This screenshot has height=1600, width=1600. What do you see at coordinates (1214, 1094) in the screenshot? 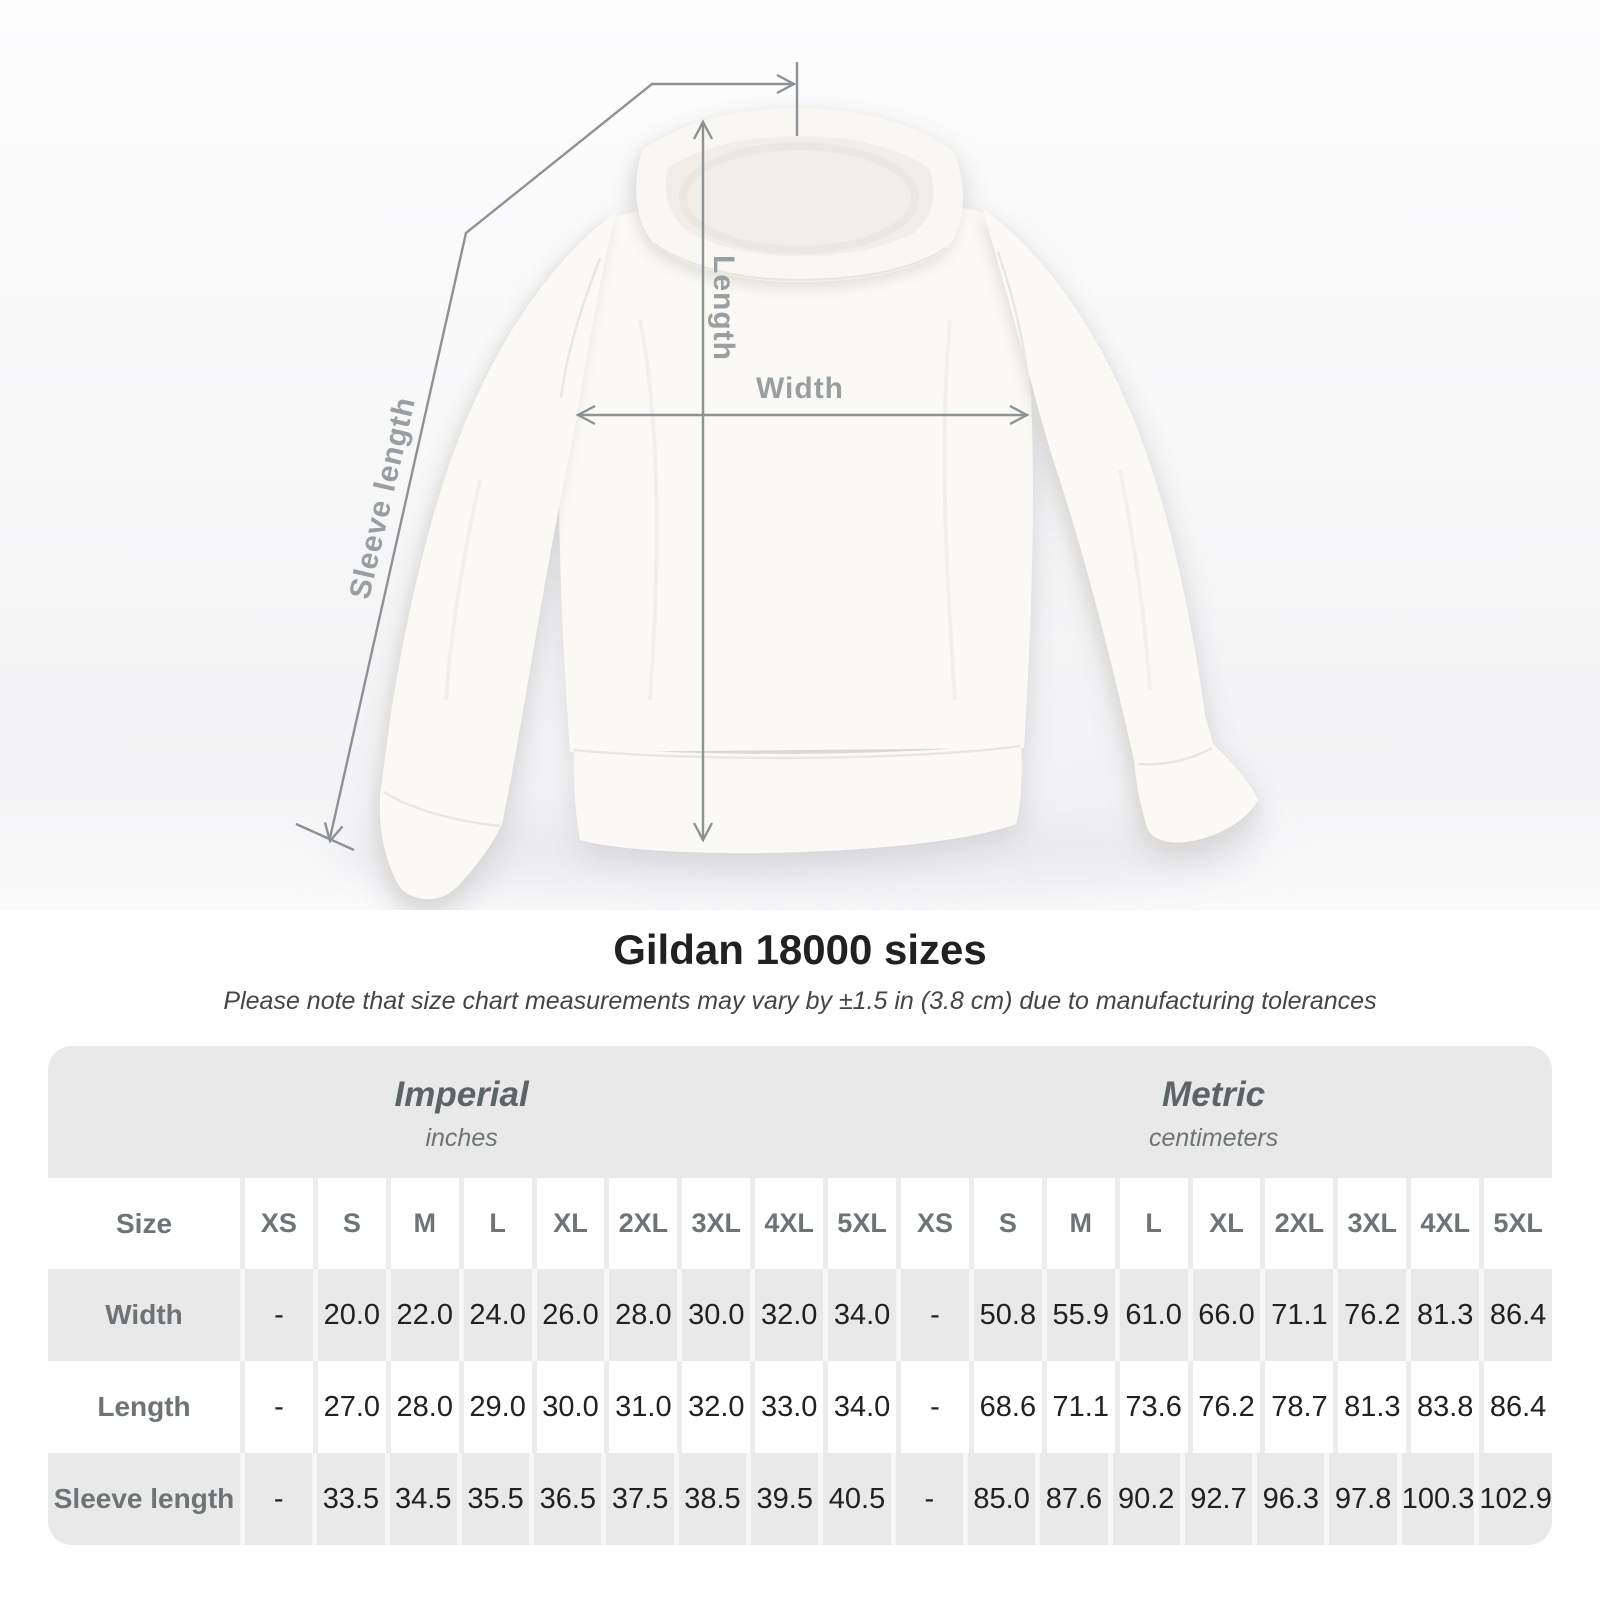
I see `metric-label: Metric` at bounding box center [1214, 1094].